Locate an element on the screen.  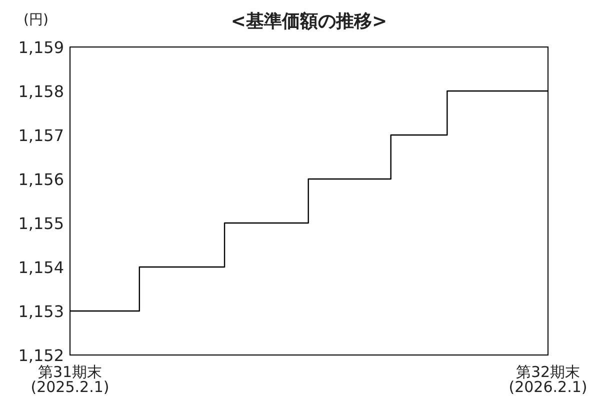
ytick-label: 1,156 is located at coordinates (41, 179).